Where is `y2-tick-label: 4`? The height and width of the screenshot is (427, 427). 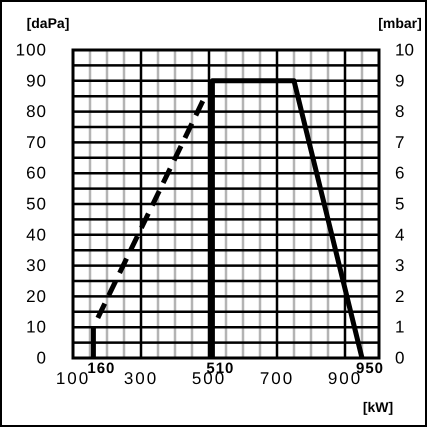
y2-tick-label: 4 is located at coordinates (399, 234).